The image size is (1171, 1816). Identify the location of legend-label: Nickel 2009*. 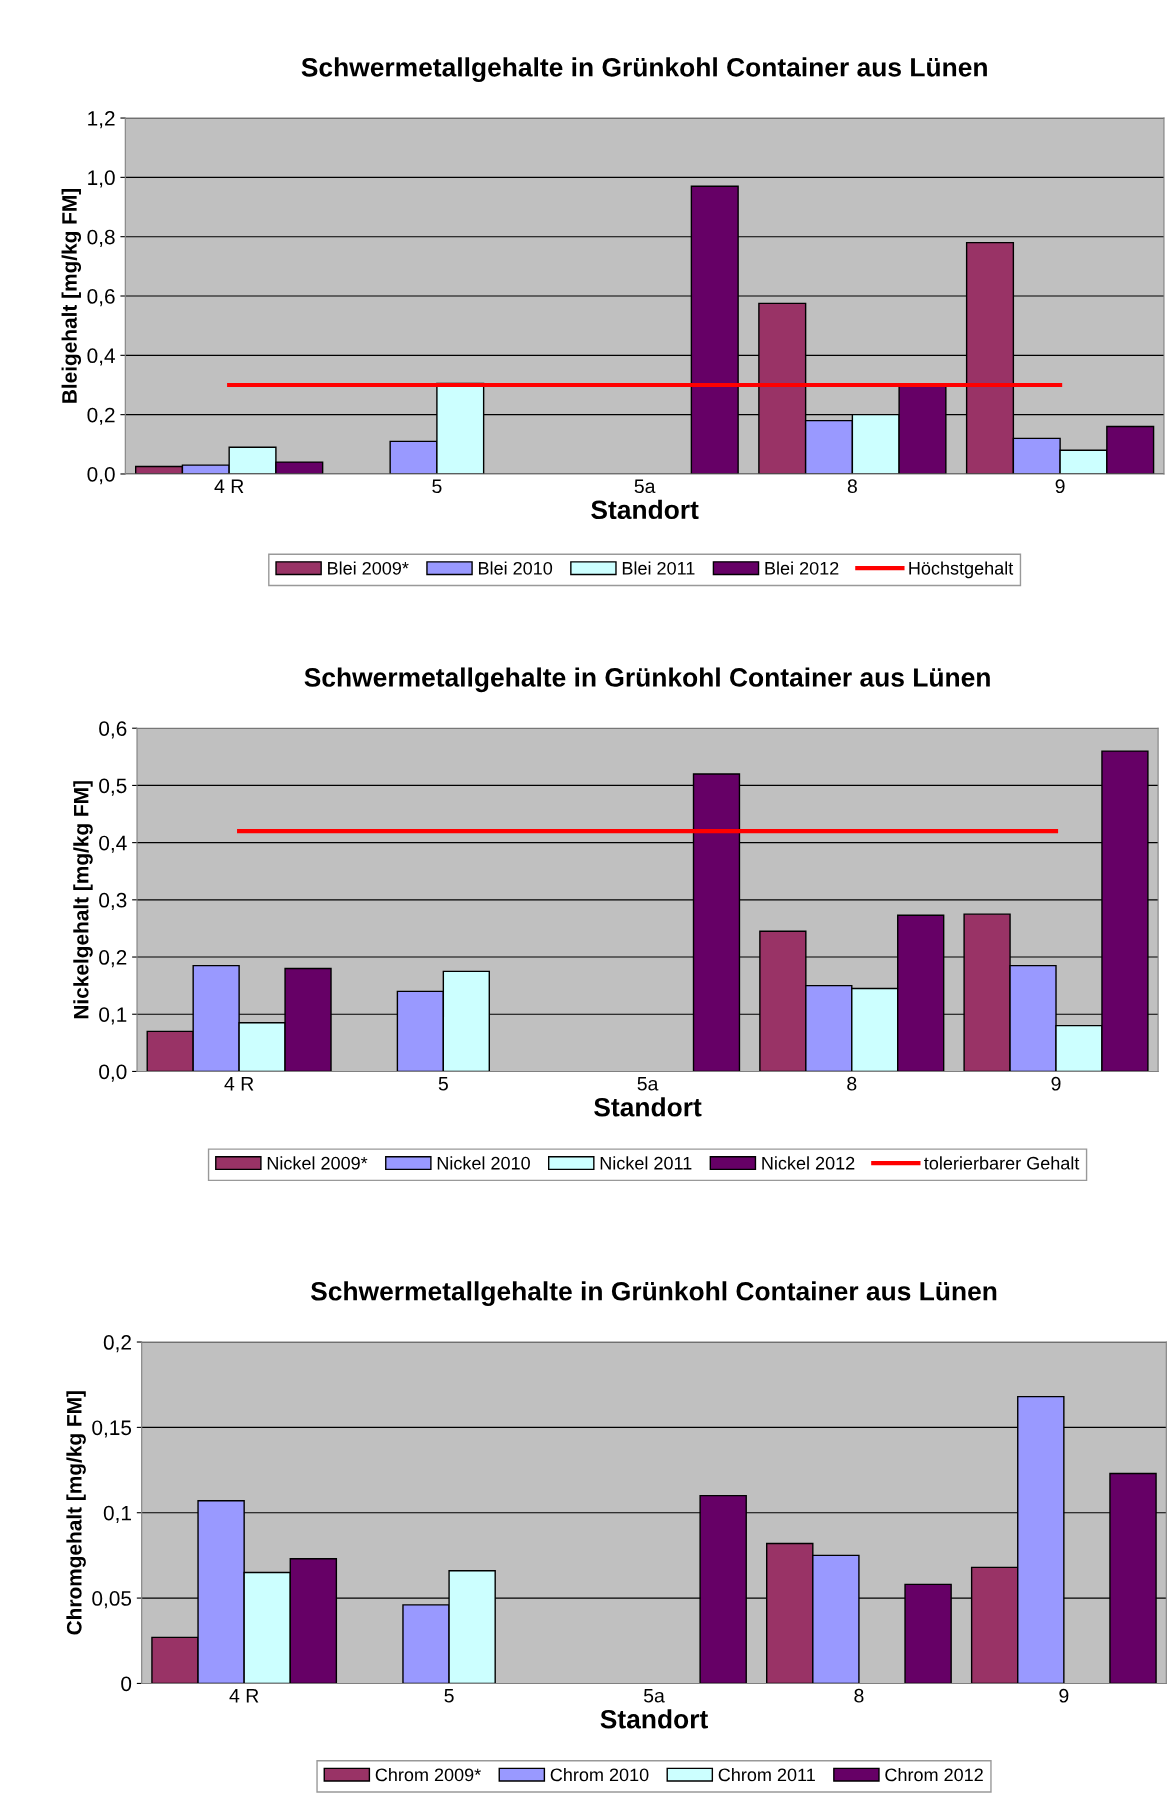
(317, 1163).